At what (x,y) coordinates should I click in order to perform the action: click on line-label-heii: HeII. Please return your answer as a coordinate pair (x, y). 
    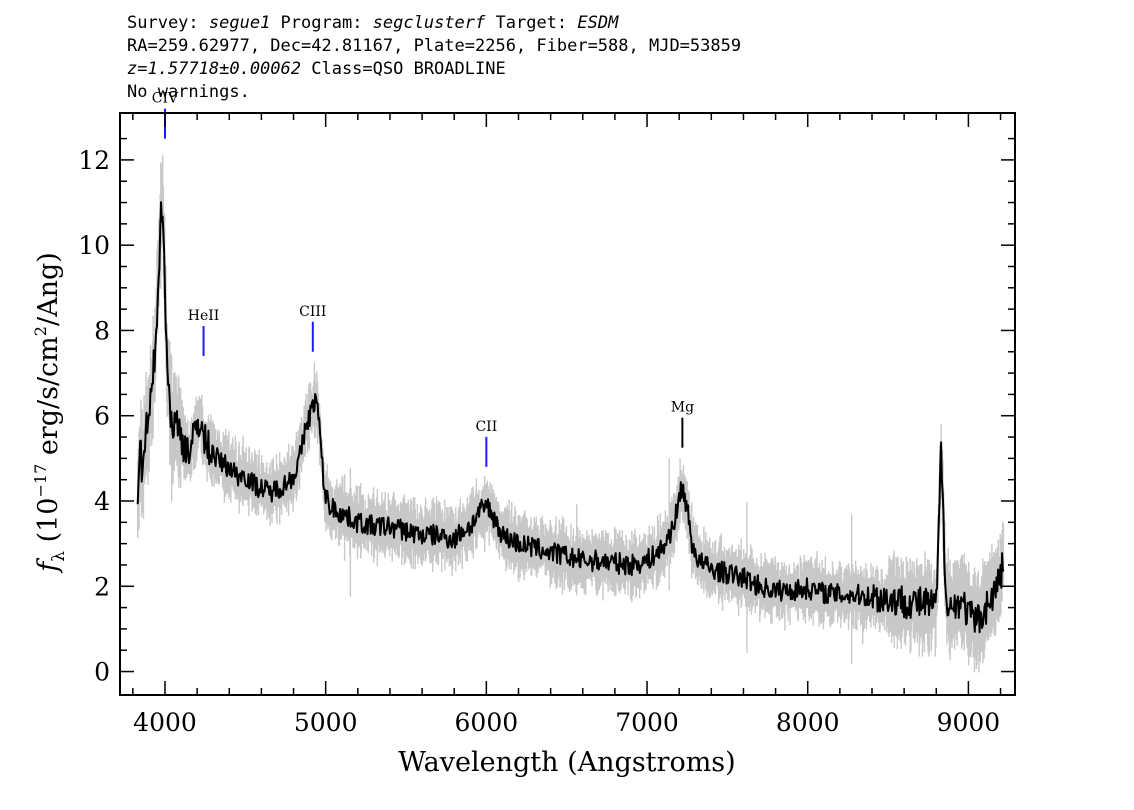
    Looking at the image, I should click on (204, 316).